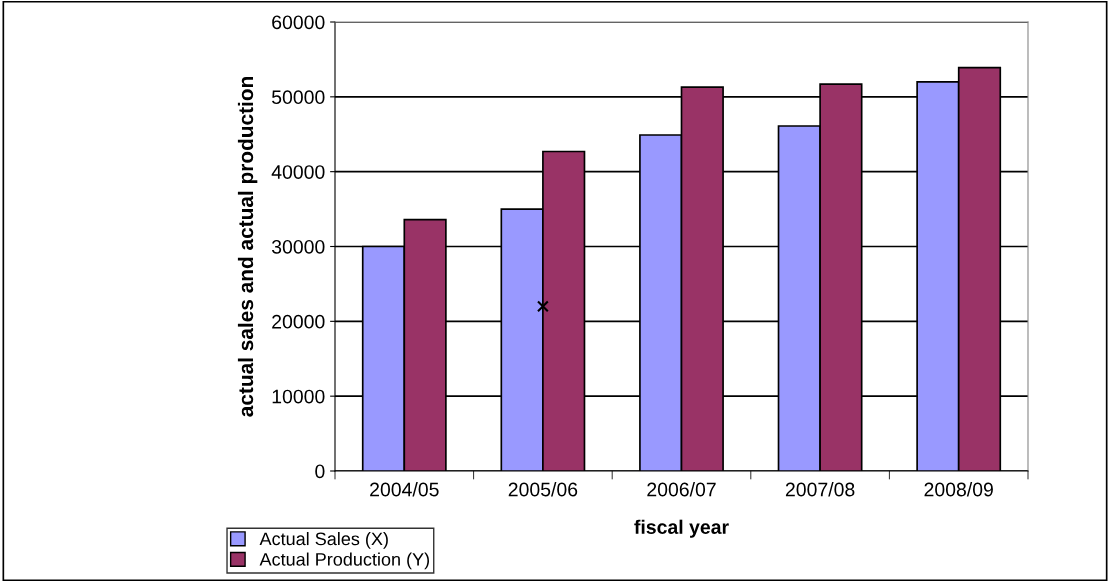 The height and width of the screenshot is (582, 1110). What do you see at coordinates (820, 489) in the screenshot?
I see `x-tick-label: 2007/08` at bounding box center [820, 489].